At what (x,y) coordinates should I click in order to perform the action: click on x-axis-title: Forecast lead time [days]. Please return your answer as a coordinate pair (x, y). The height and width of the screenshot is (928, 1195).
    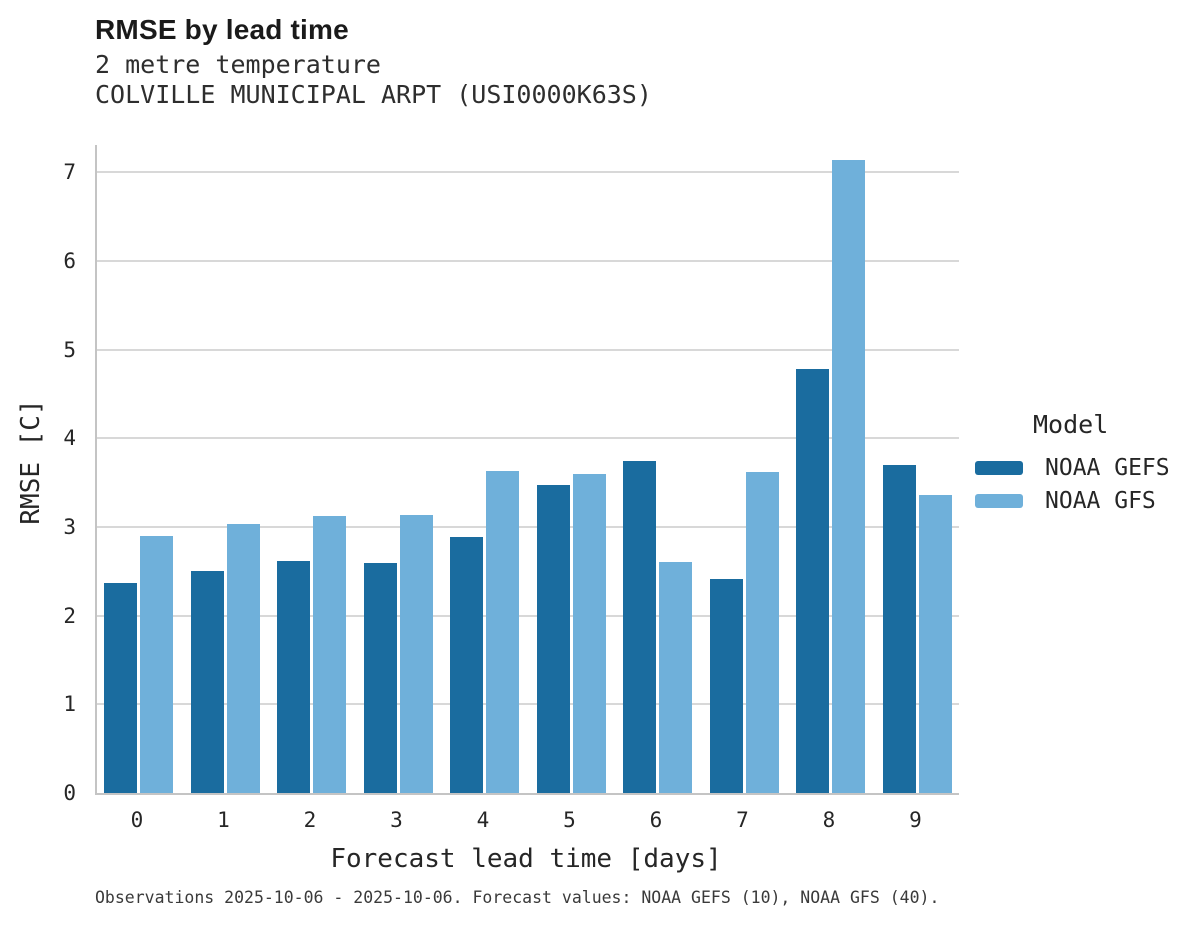
    Looking at the image, I should click on (526, 859).